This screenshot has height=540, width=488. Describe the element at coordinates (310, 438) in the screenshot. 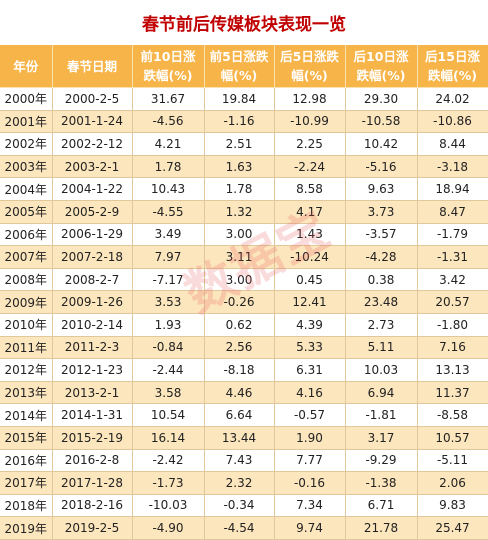

I see `cell-post5: 1.90` at that location.